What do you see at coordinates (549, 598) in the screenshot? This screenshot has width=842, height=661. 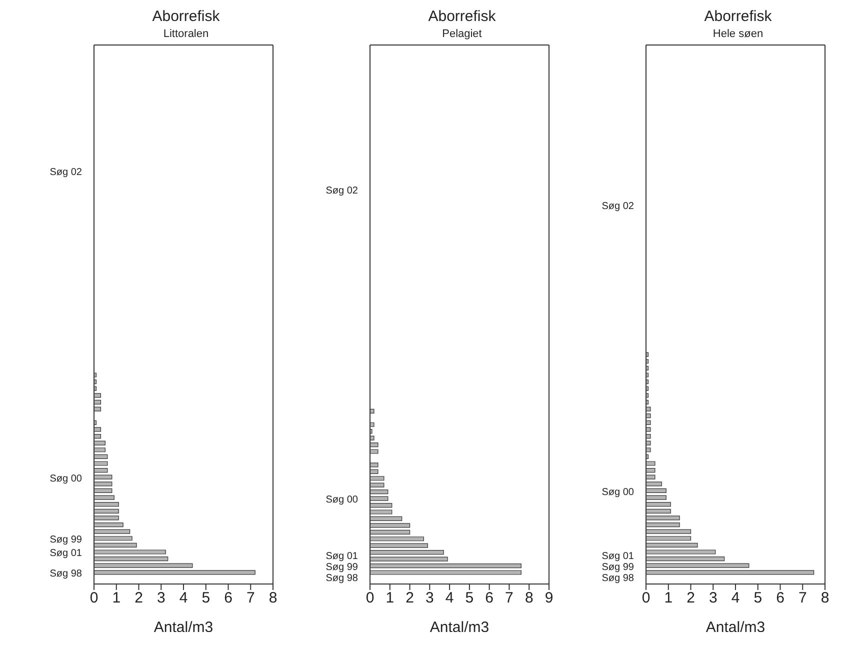 I see `x-tick-label: 9` at bounding box center [549, 598].